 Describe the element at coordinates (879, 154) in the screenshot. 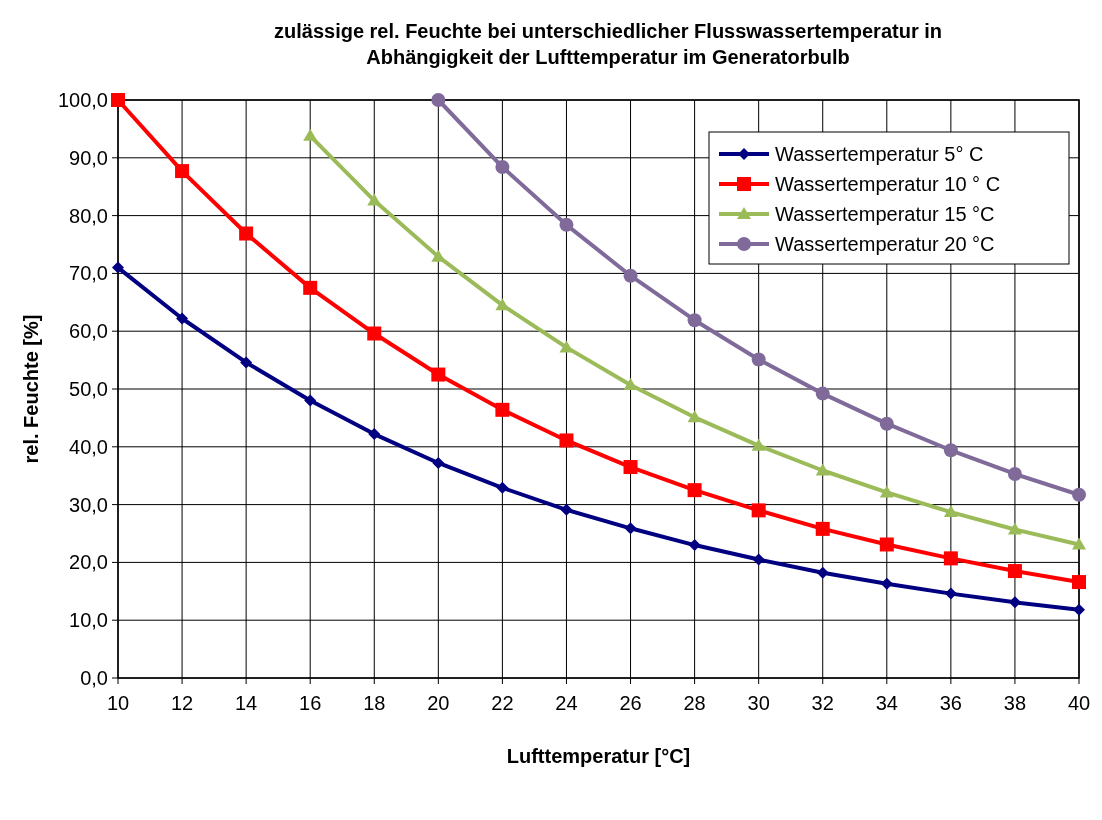

I see `legend-label: Wassertemperatur 5° C` at that location.